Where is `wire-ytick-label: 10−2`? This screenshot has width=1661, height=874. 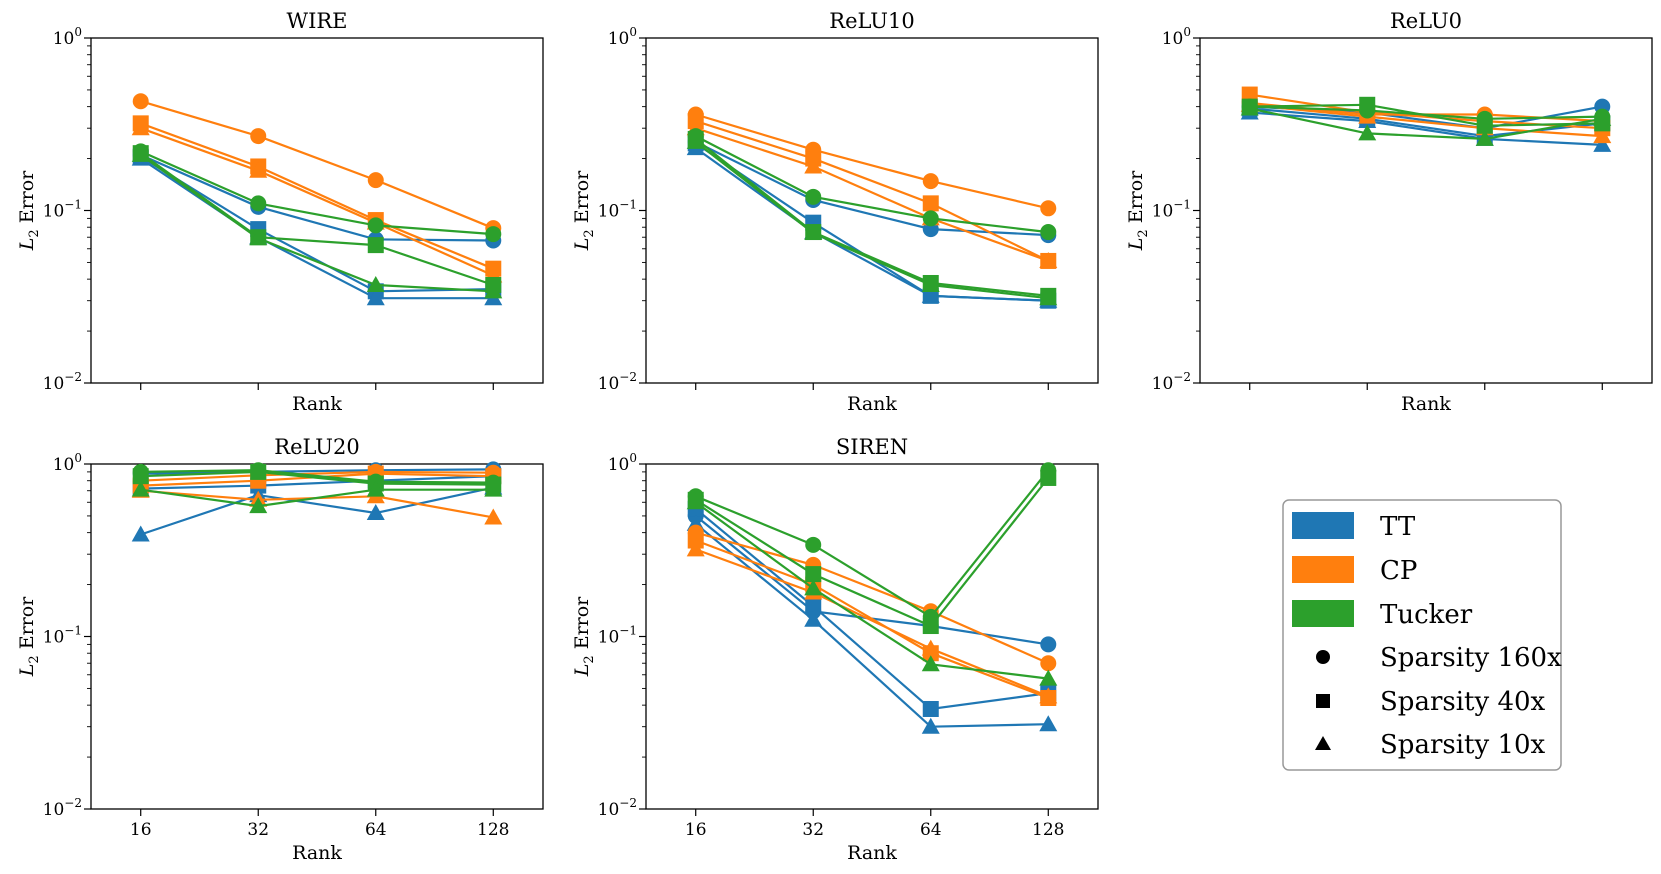
wire-ytick-label: 10−2 is located at coordinates (62, 382).